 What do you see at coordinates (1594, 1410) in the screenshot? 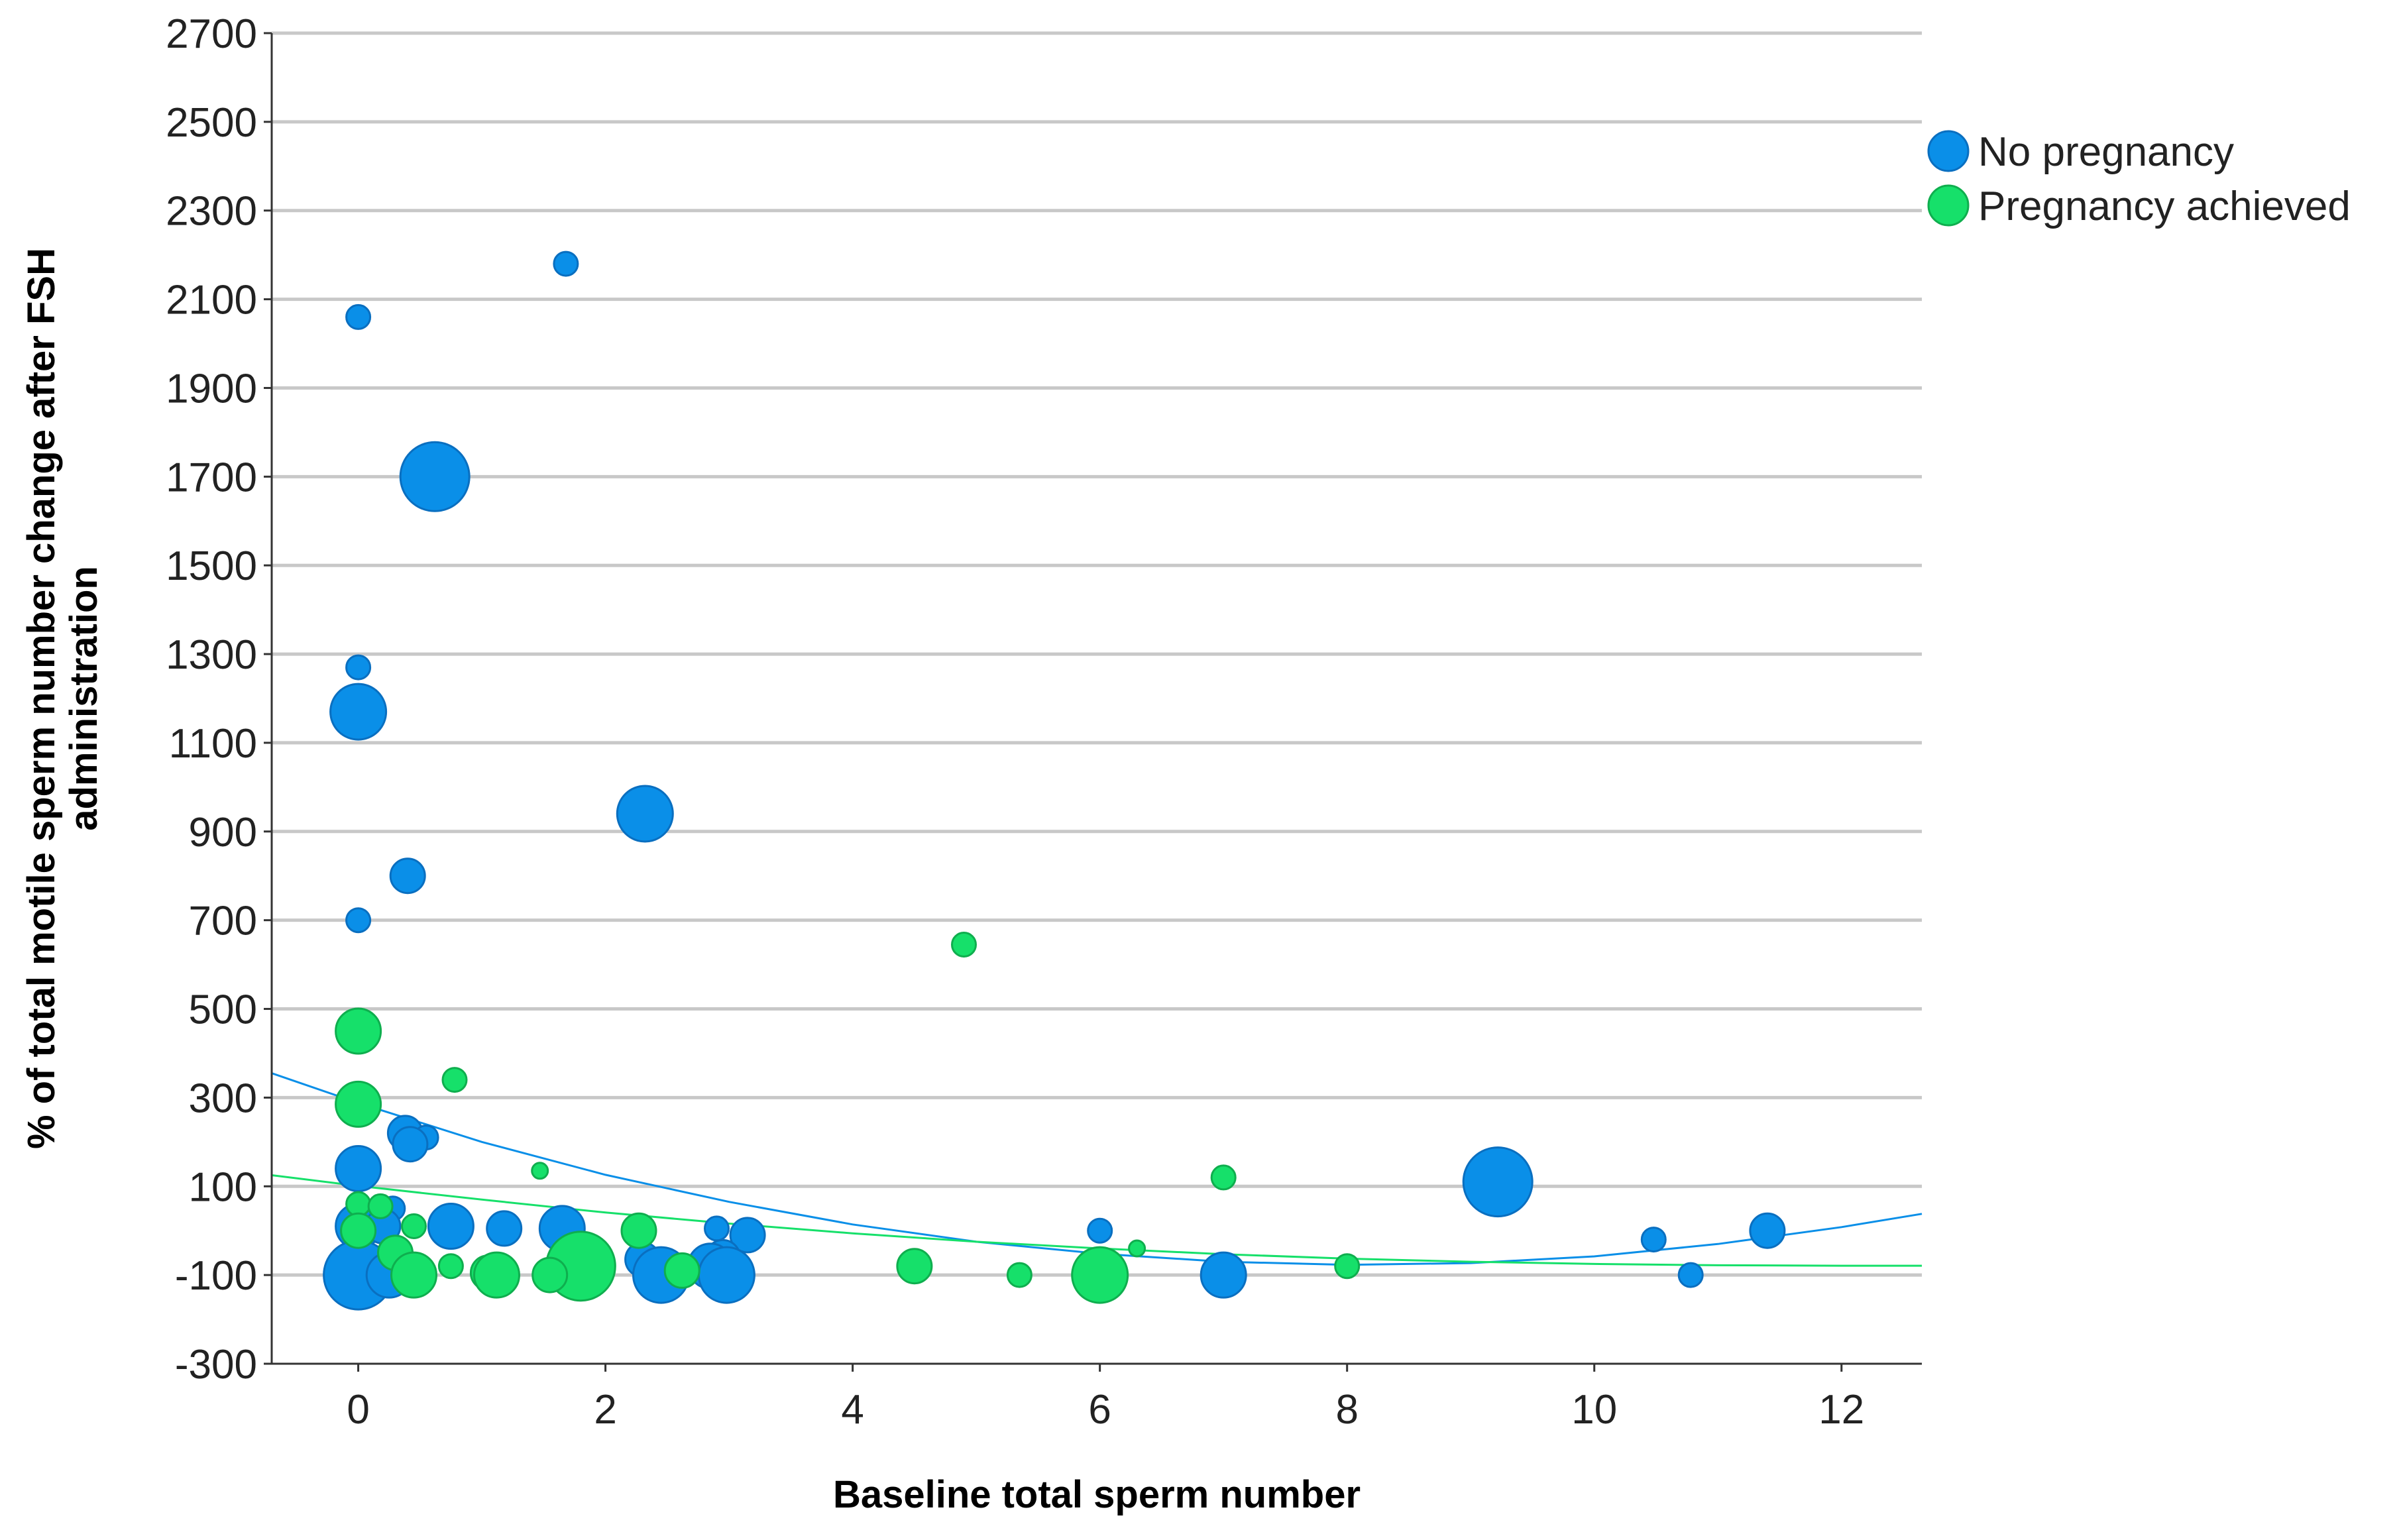
I see `x-tick-label: 10` at bounding box center [1594, 1410].